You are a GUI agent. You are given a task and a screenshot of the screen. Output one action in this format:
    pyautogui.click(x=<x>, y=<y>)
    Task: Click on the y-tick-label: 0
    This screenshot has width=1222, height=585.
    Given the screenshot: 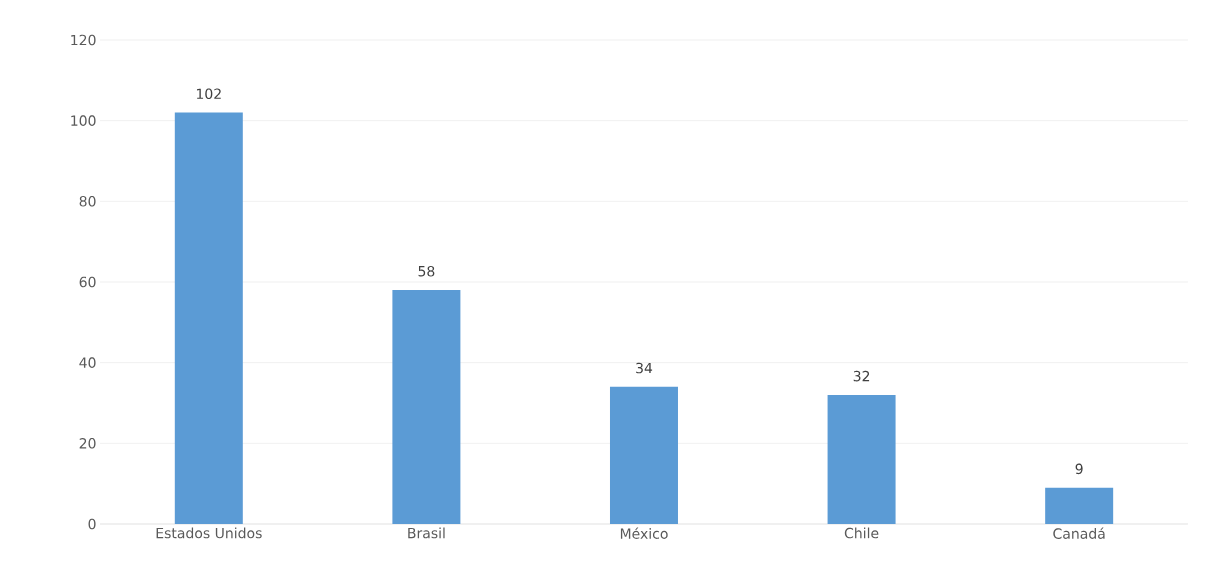 What is the action you would take?
    pyautogui.click(x=92, y=524)
    